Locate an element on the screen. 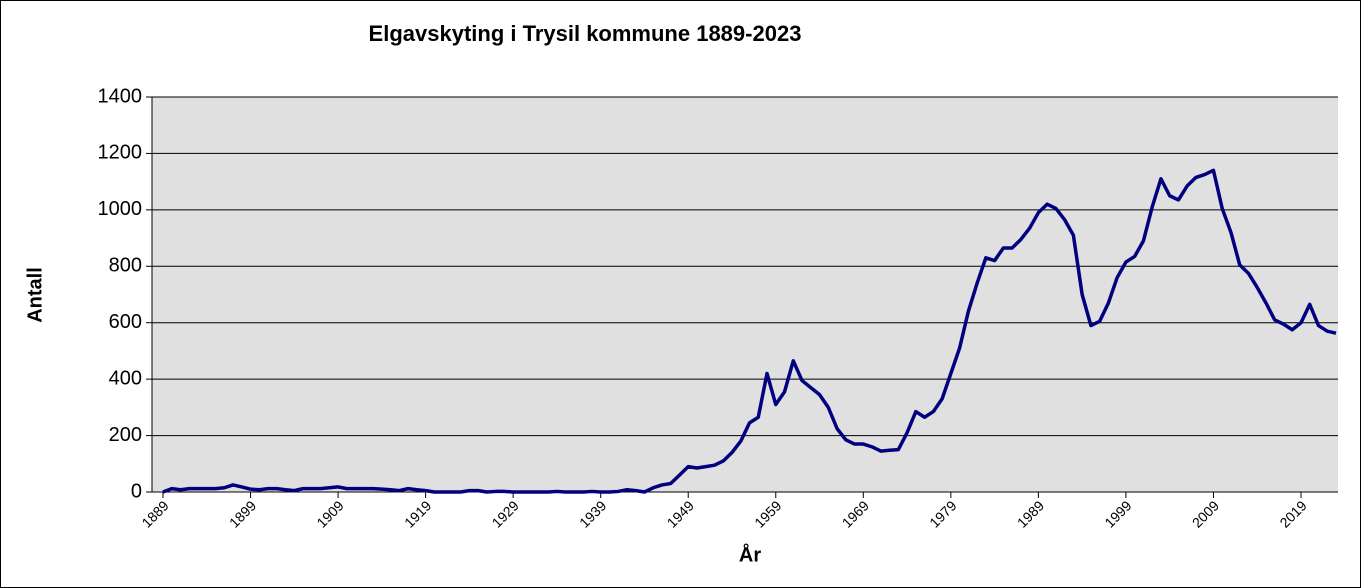  y-tick-label: 1200 is located at coordinates (120, 153).